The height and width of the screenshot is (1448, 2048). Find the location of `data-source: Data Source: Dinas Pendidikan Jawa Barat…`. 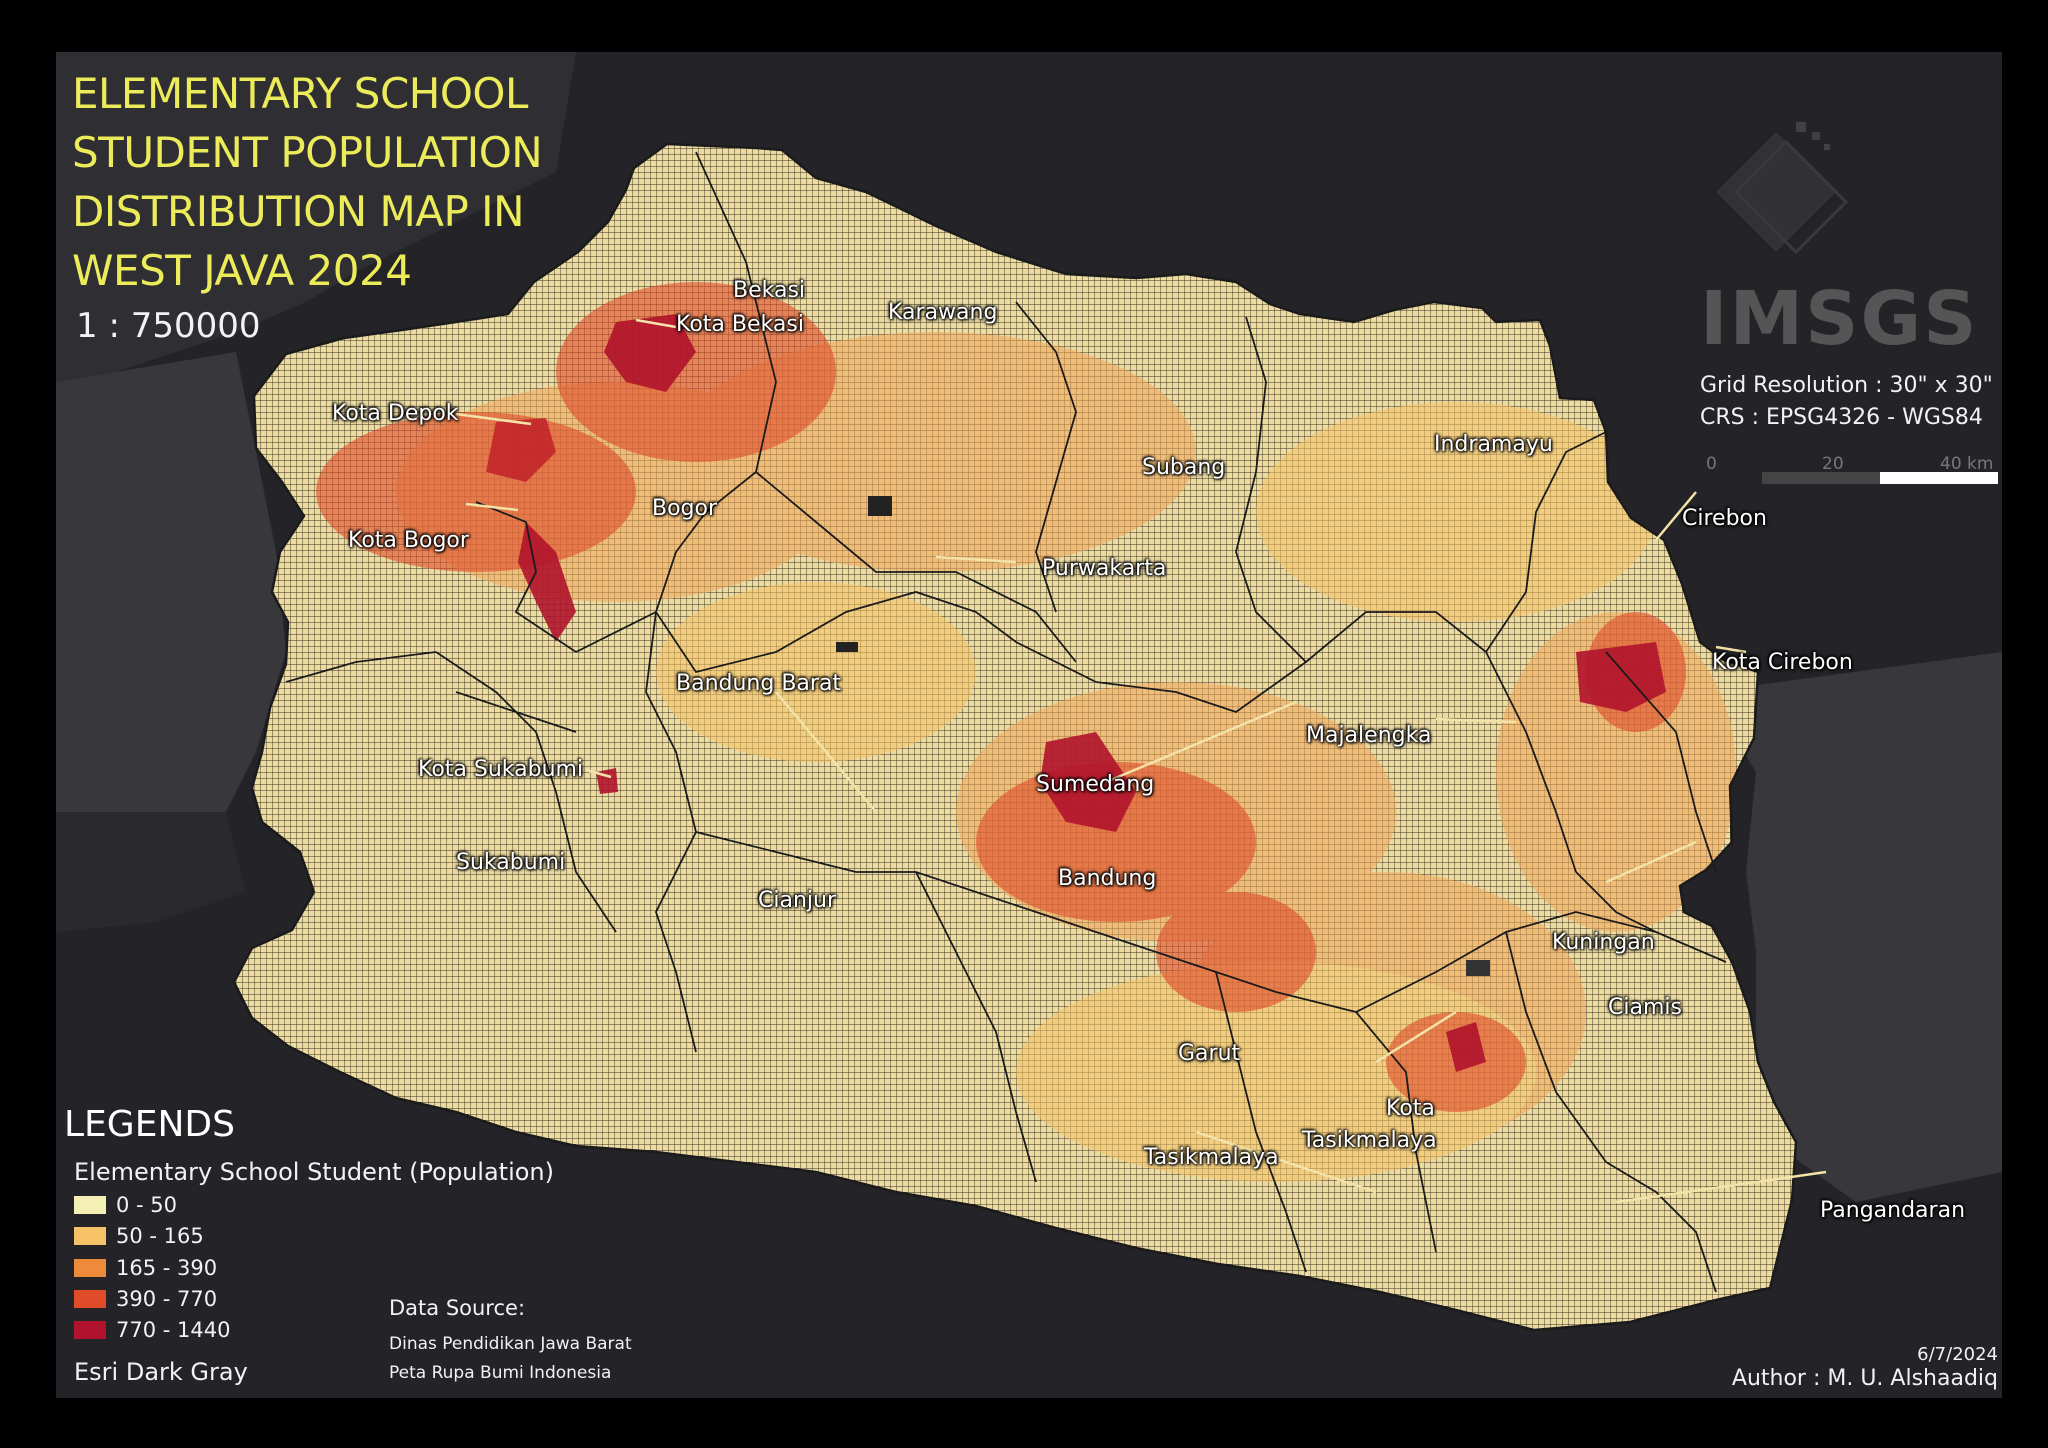

data-source: Data Source: Dinas Pendidikan Jawa Barat… is located at coordinates (510, 1342).